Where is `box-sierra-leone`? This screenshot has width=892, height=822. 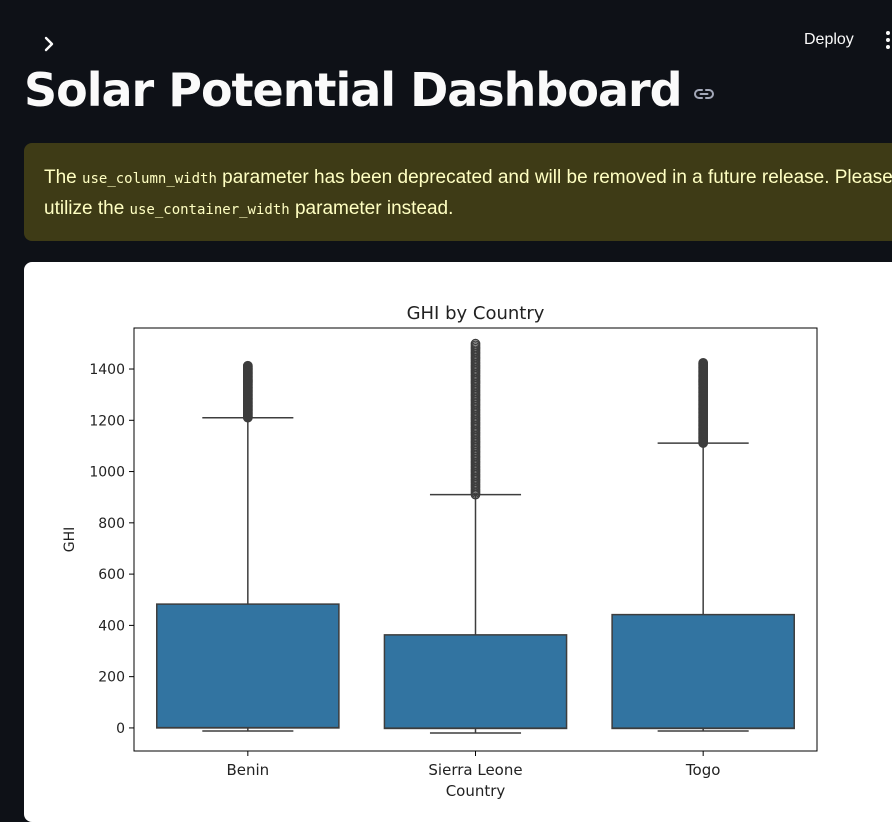 box-sierra-leone is located at coordinates (475, 682).